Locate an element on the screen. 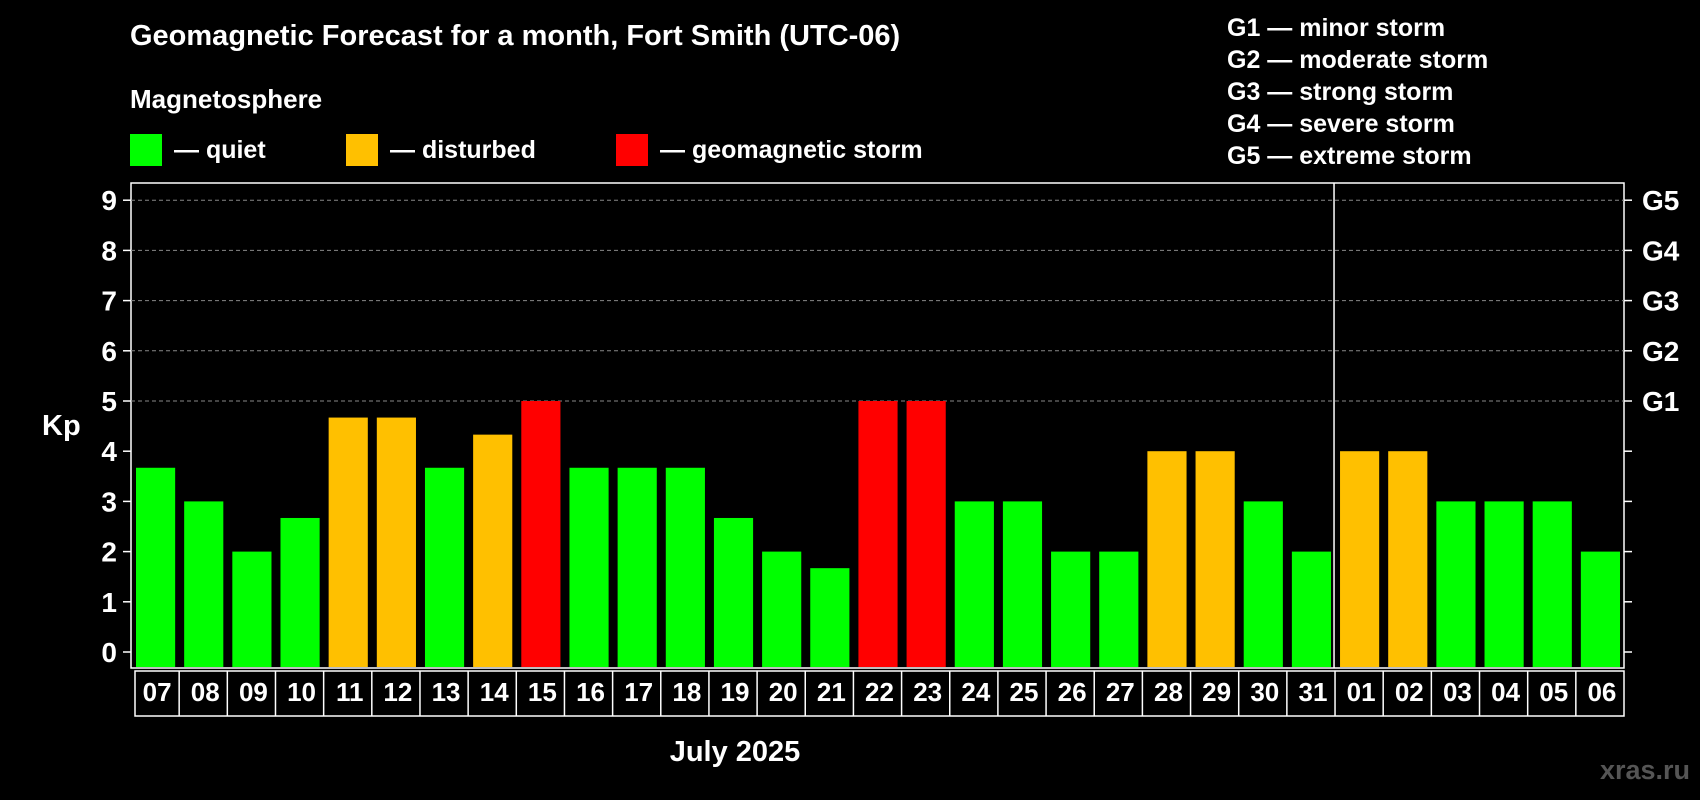 This screenshot has width=1700, height=800. x-tick-label-25: 25 is located at coordinates (1024, 692).